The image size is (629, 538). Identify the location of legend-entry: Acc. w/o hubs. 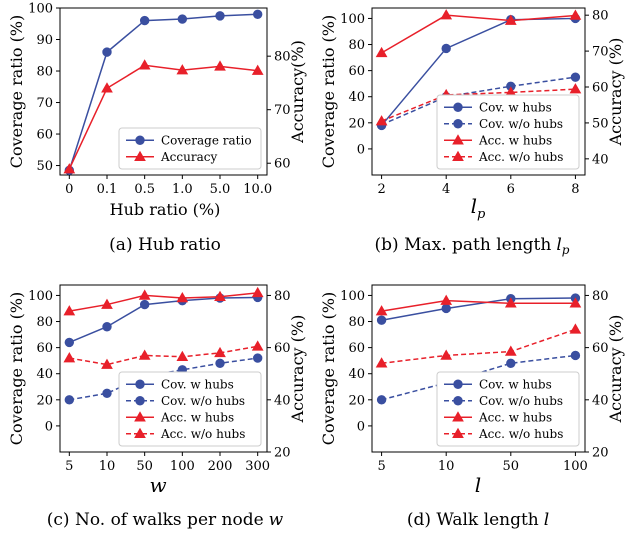
(202, 434).